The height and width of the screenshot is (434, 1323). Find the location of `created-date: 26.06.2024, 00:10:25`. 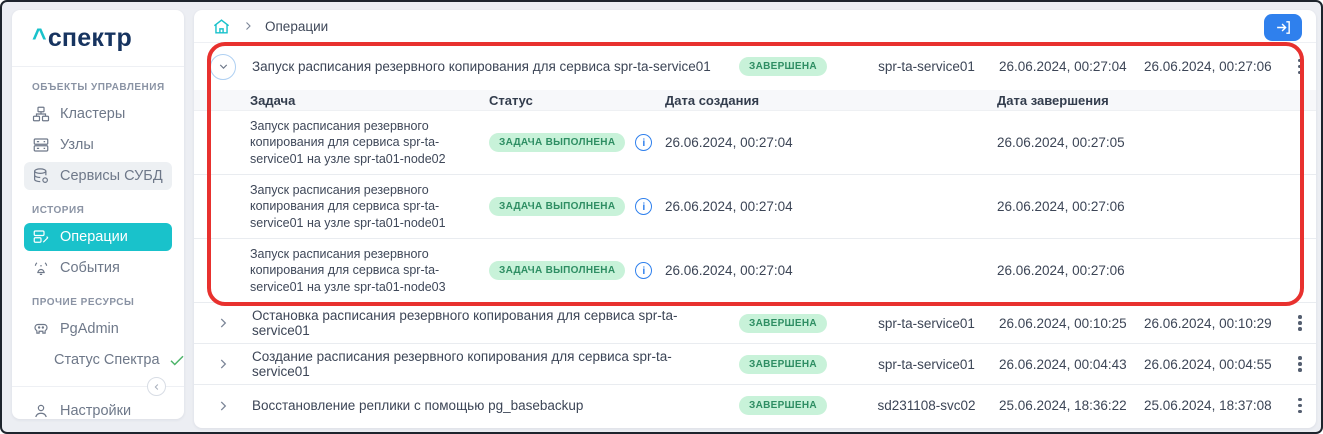

created-date: 26.06.2024, 00:10:25 is located at coordinates (1063, 323).